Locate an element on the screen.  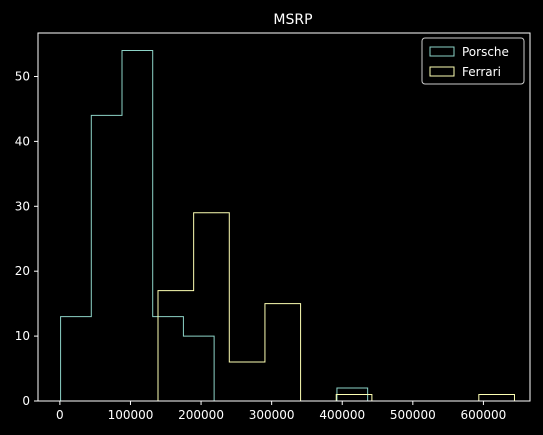
chart-title: MSRP is located at coordinates (292, 20).